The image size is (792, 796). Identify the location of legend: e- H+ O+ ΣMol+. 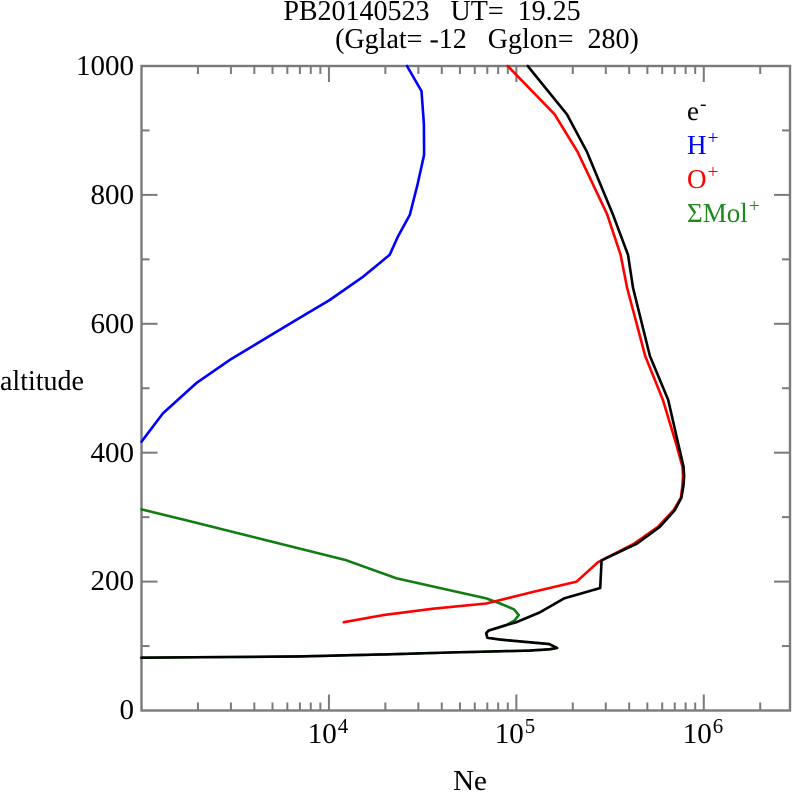
(723, 163).